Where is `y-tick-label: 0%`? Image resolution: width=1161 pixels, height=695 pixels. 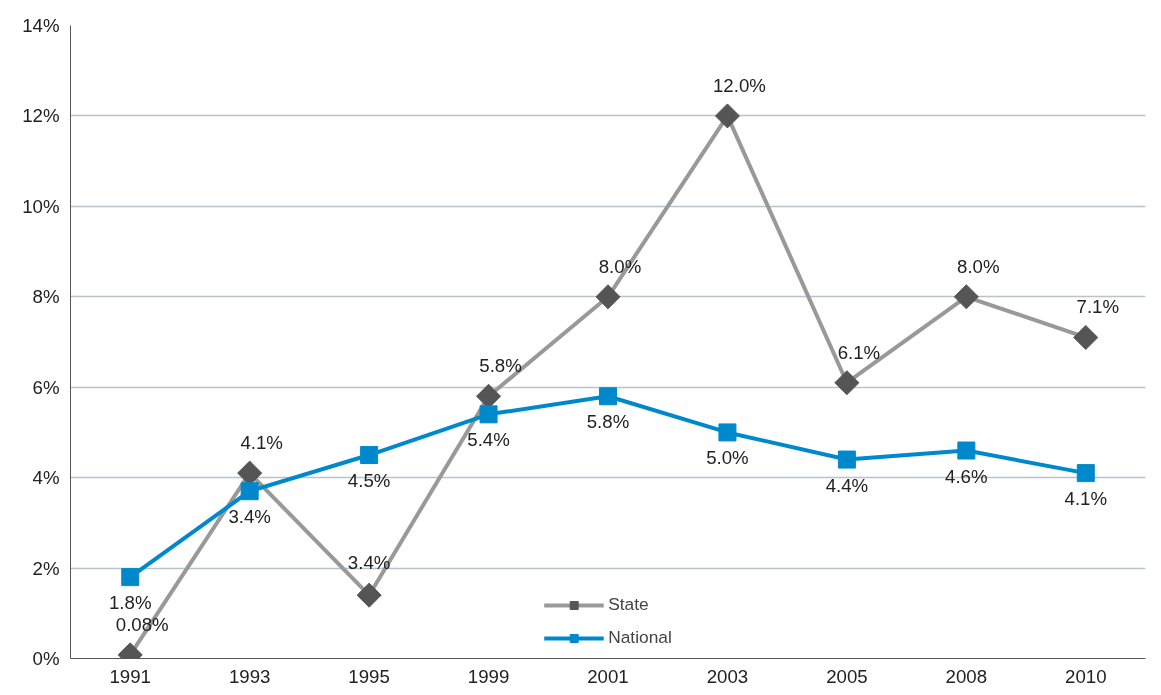 y-tick-label: 0% is located at coordinates (46, 658).